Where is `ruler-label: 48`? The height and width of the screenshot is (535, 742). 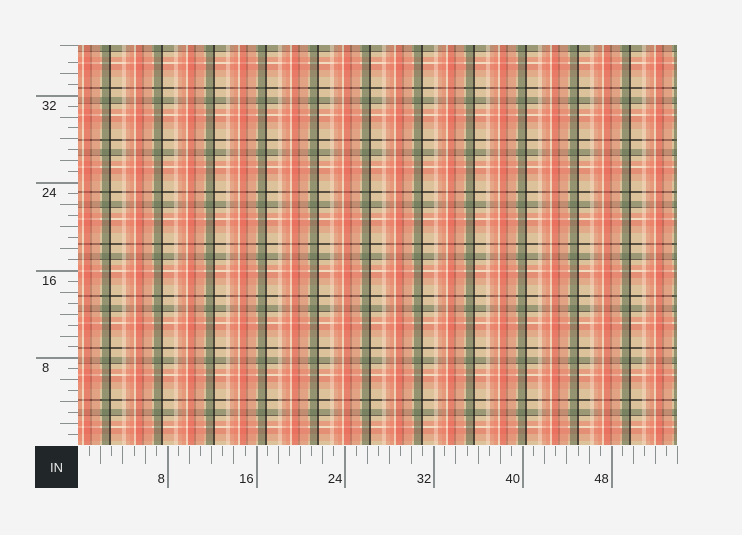 ruler-label: 48 is located at coordinates (601, 478).